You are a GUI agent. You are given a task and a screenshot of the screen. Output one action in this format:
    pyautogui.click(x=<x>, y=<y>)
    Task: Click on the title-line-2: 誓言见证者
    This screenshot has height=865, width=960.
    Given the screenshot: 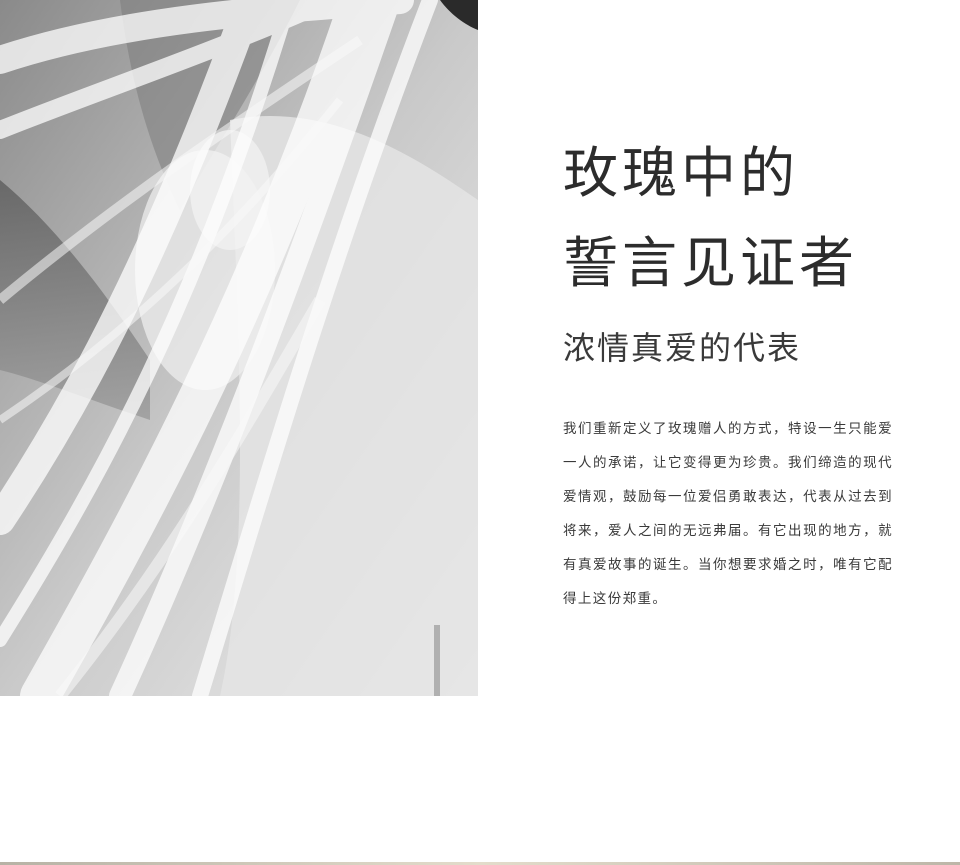 What is the action you would take?
    pyautogui.click(x=711, y=263)
    